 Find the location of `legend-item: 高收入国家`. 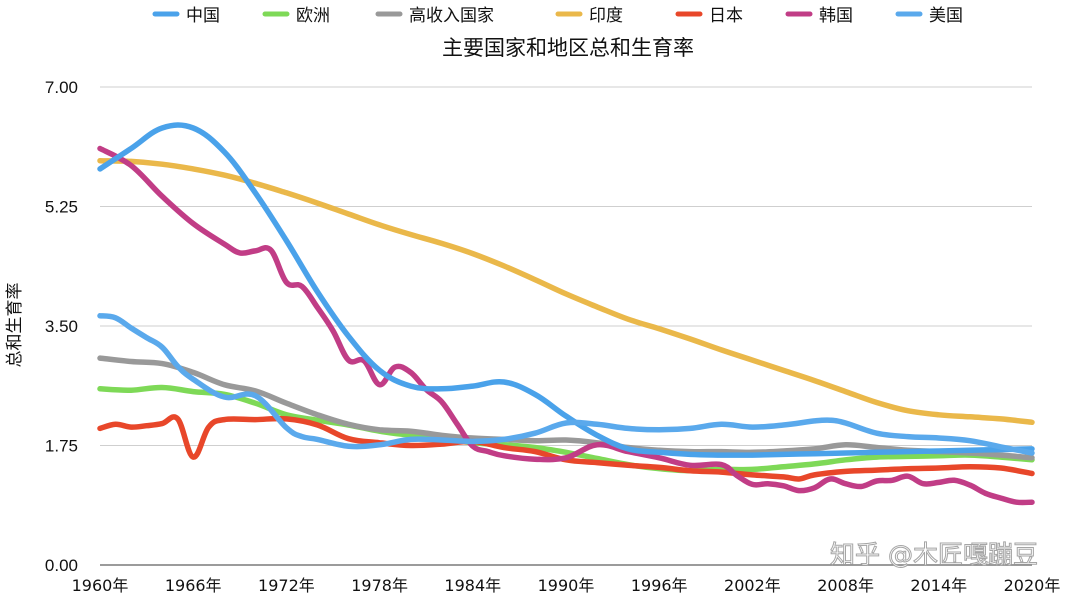

legend-item: 高收入国家 is located at coordinates (434, 16).